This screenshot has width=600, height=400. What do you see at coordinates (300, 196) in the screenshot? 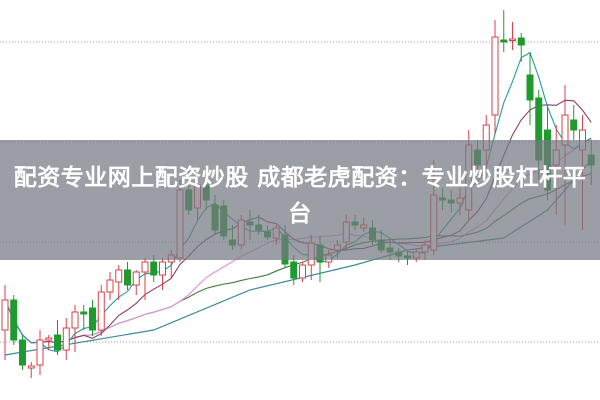
I see `banner-title: 配资专业网上配资炒股 成都老虎配资：专业炒股杠杆平台` at bounding box center [300, 196].